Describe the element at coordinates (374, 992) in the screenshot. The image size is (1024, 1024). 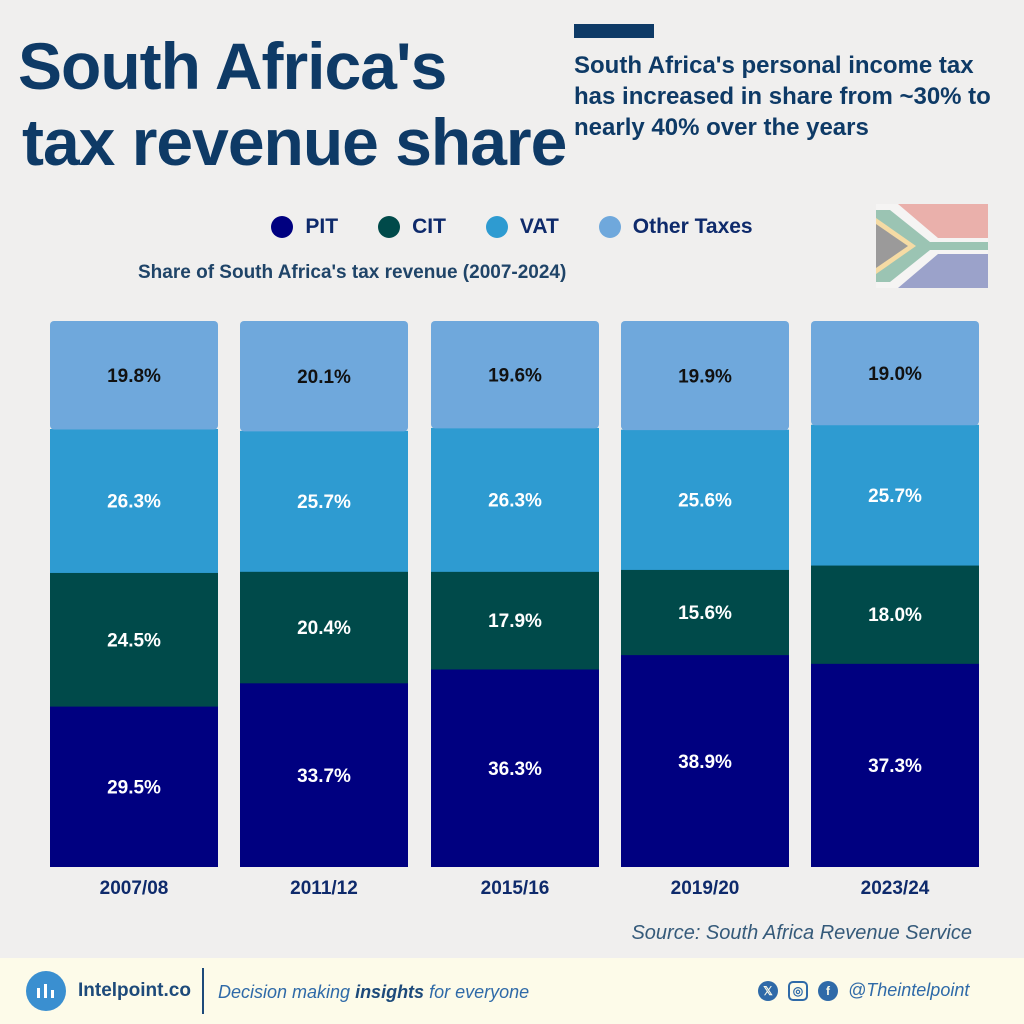
I see `tagline: Decision making insights for everyone` at that location.